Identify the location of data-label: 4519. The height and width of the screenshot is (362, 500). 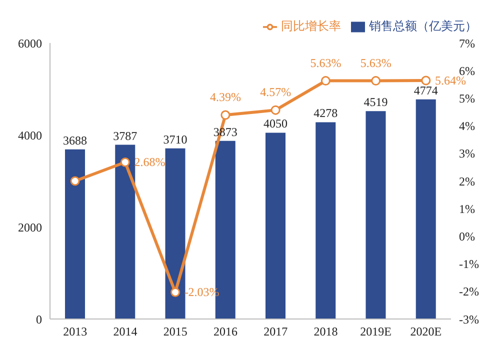
(376, 102).